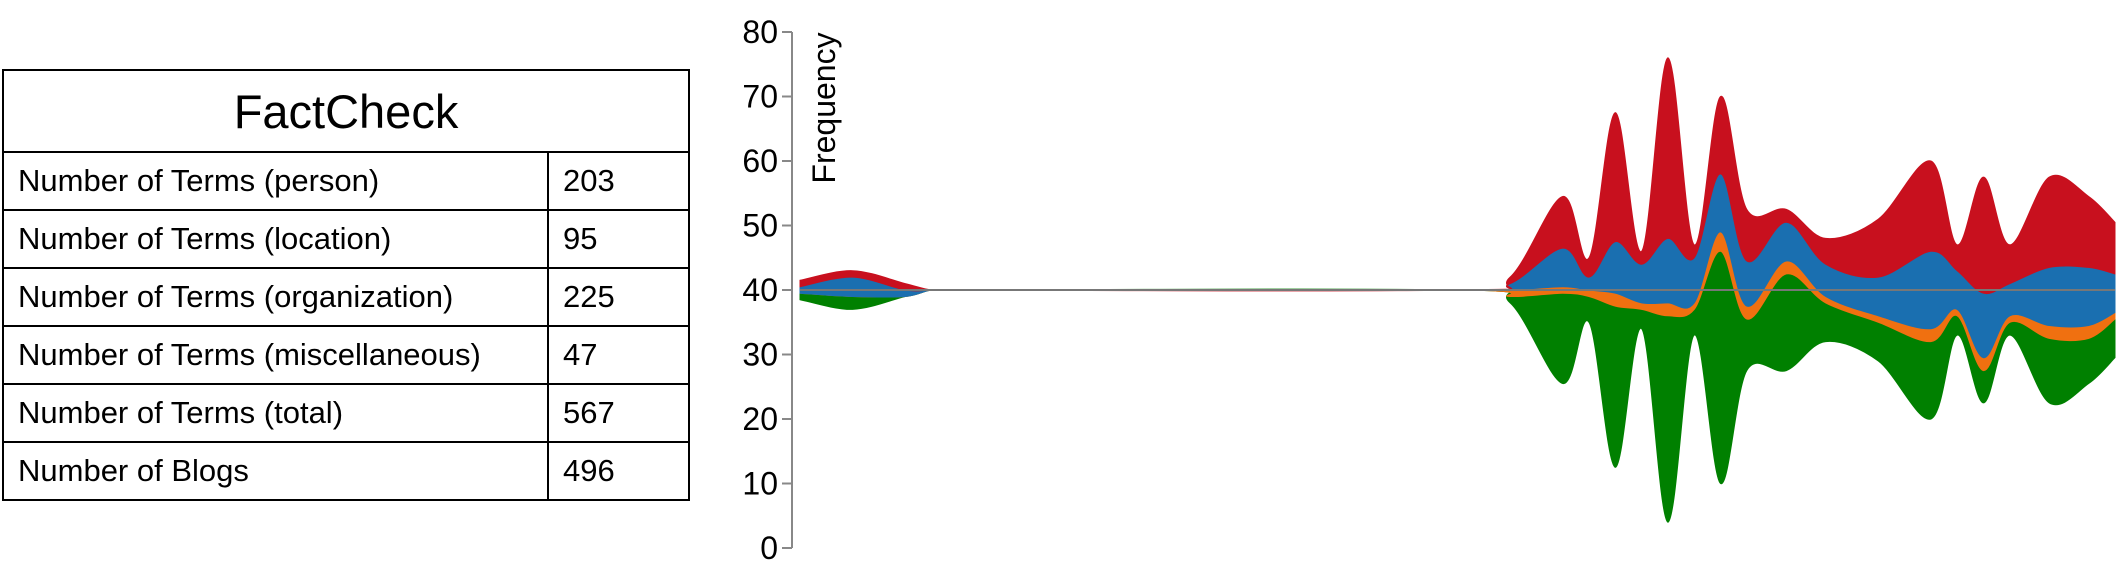 This screenshot has height=579, width=2121. What do you see at coordinates (760, 161) in the screenshot?
I see `y-tick-label: 60` at bounding box center [760, 161].